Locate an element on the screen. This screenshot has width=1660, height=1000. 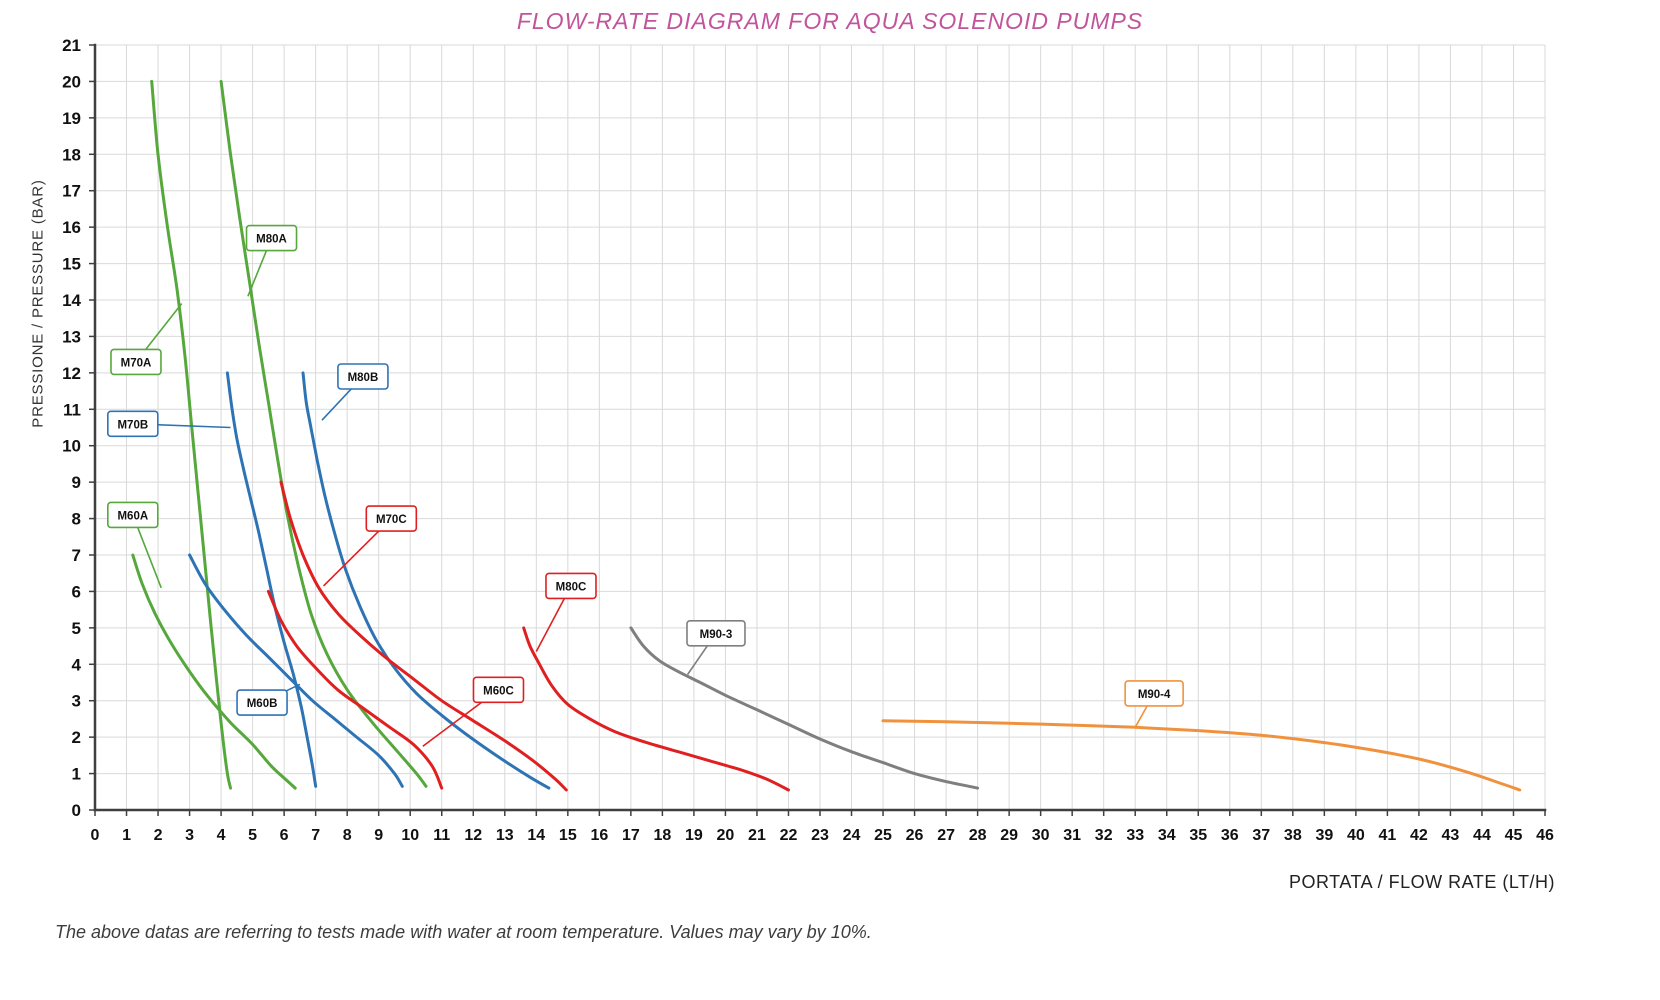
callout-box-M80C is located at coordinates (571, 586).